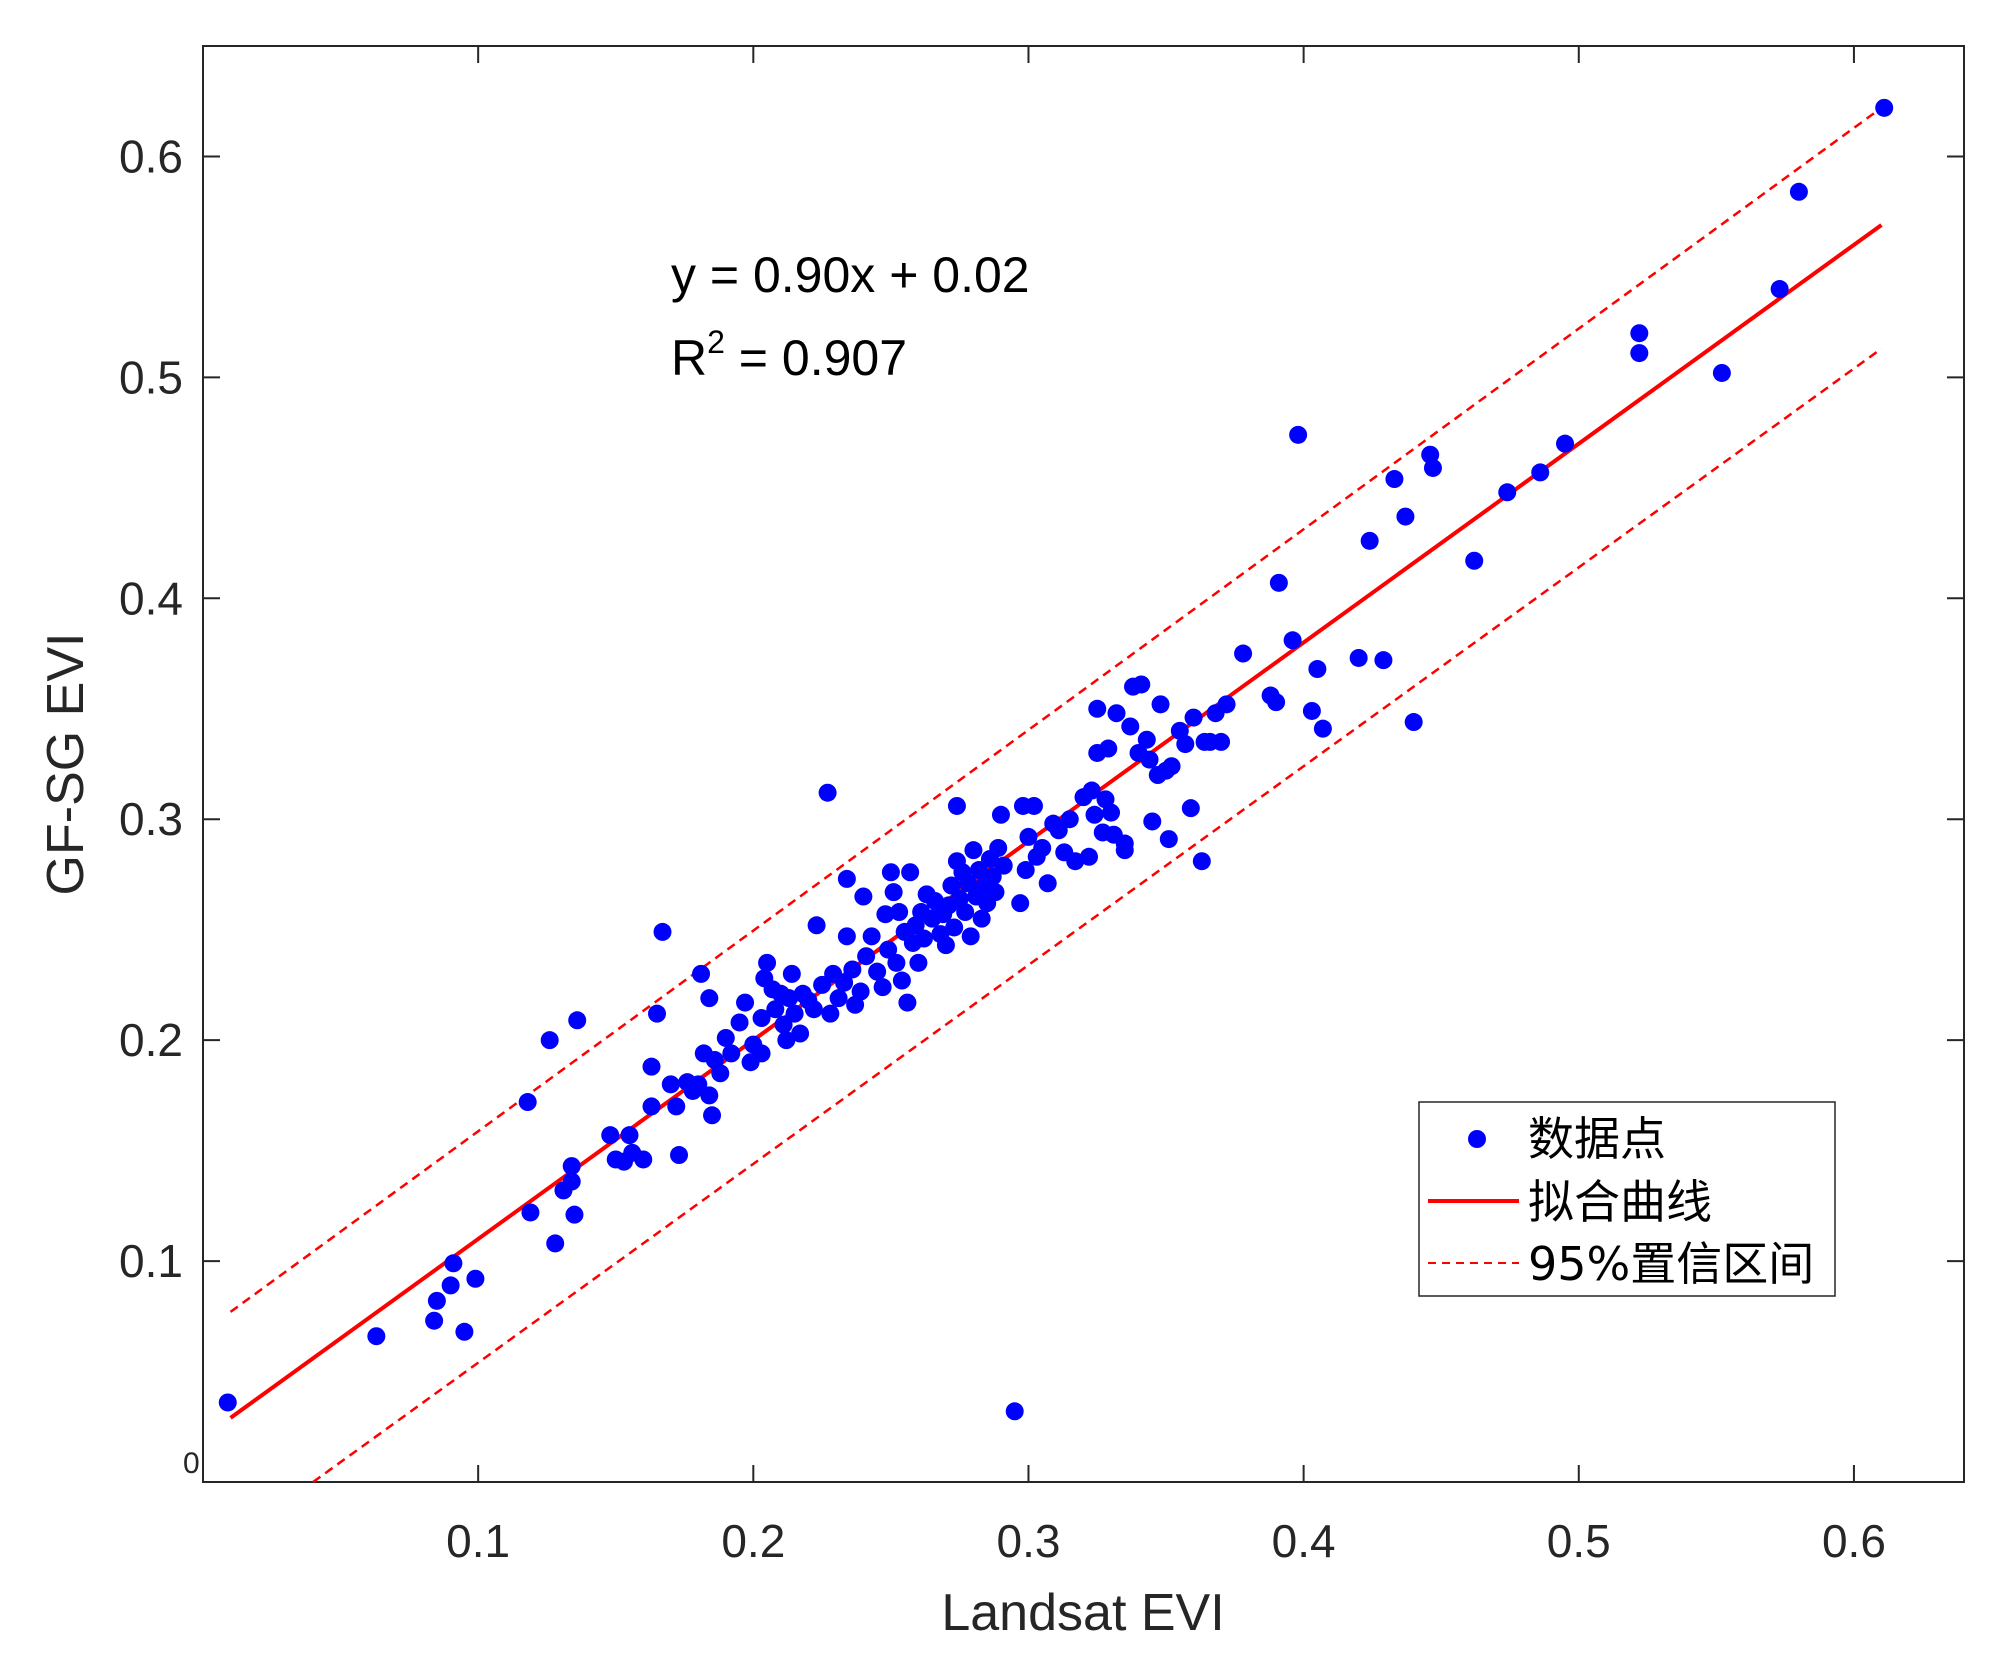  I want to click on r-squared-label: R2 = 0.907, so click(789, 355).